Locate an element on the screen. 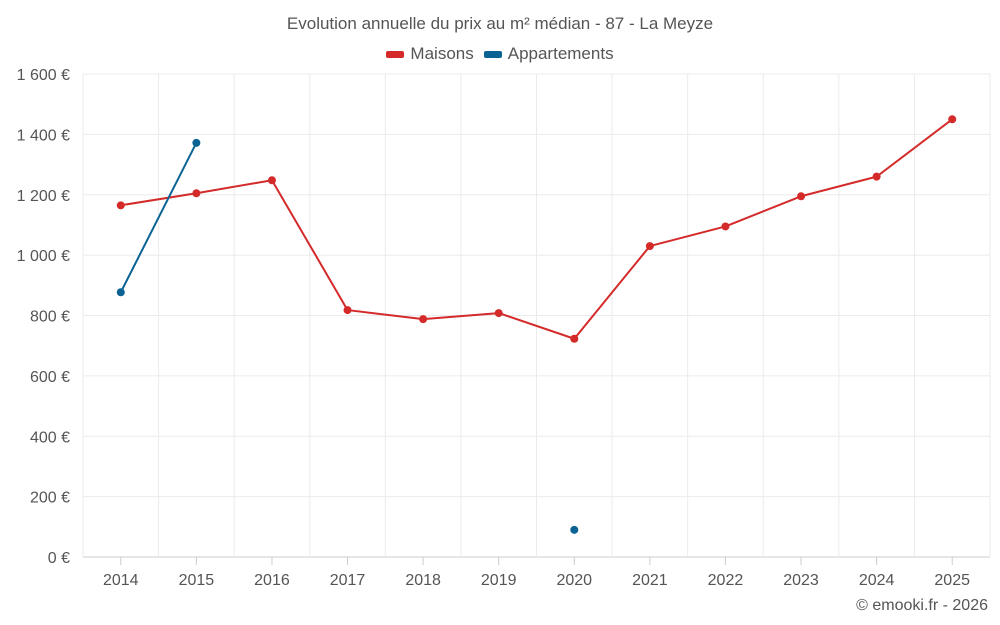  legend-swatch-appartements is located at coordinates (492, 54).